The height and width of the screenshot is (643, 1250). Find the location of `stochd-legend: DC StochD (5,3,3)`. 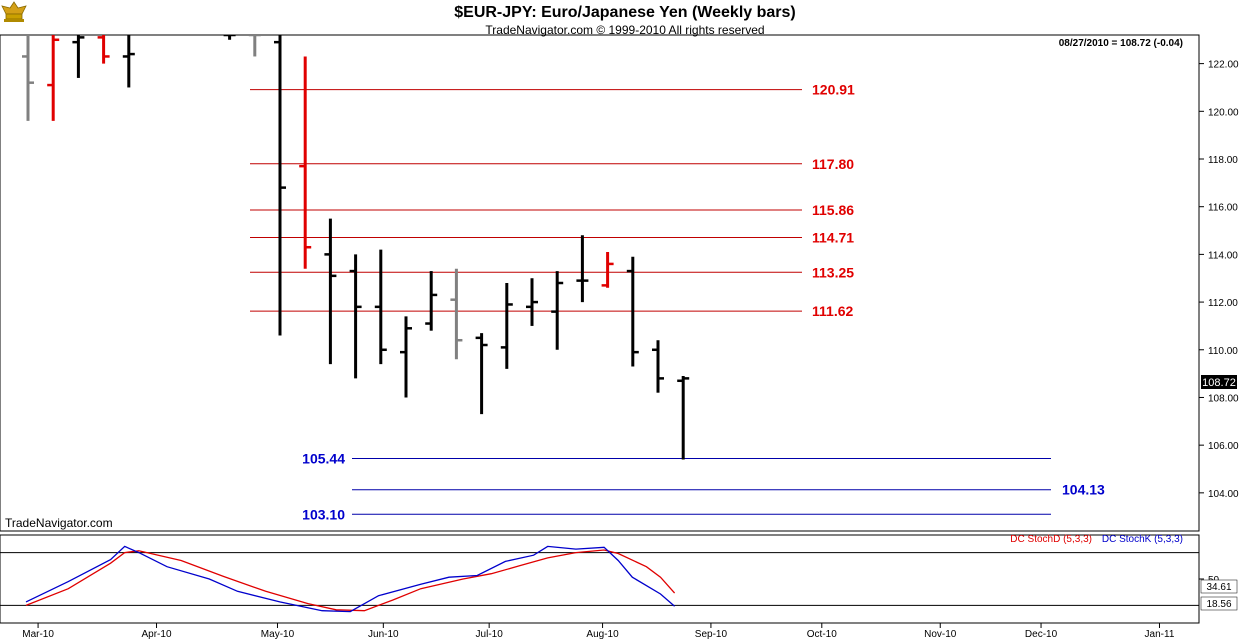

stochd-legend: DC StochD (5,3,3) is located at coordinates (1051, 539).